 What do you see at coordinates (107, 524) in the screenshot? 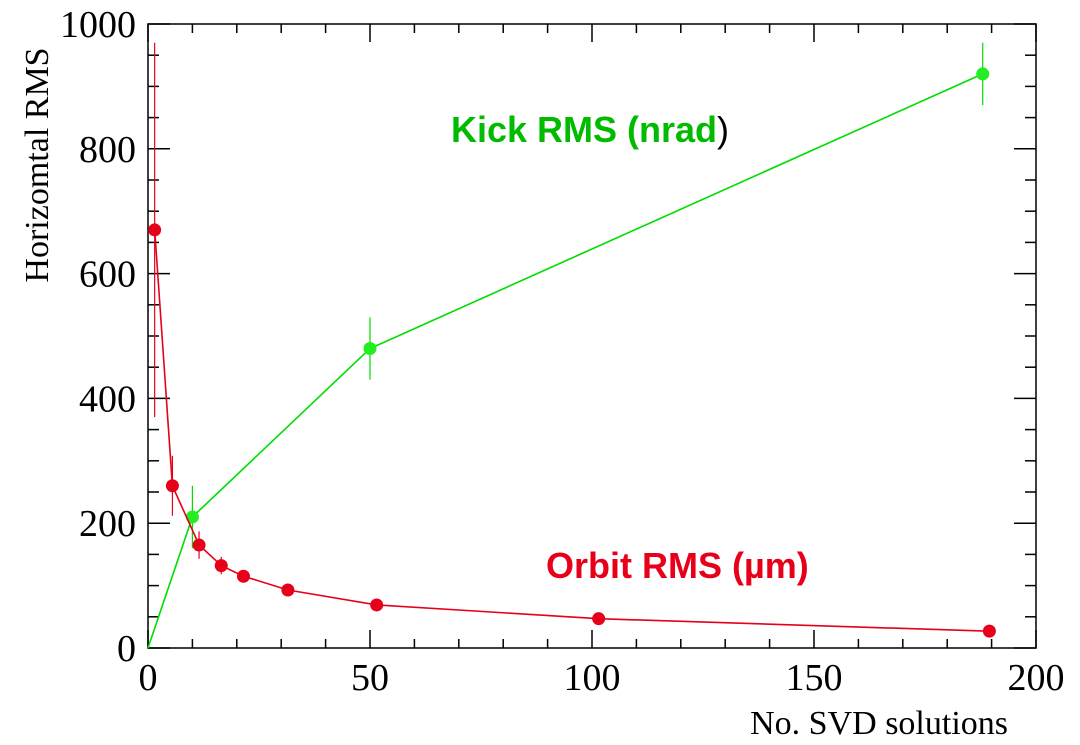
I see `y-tick-label: 200` at bounding box center [107, 524].